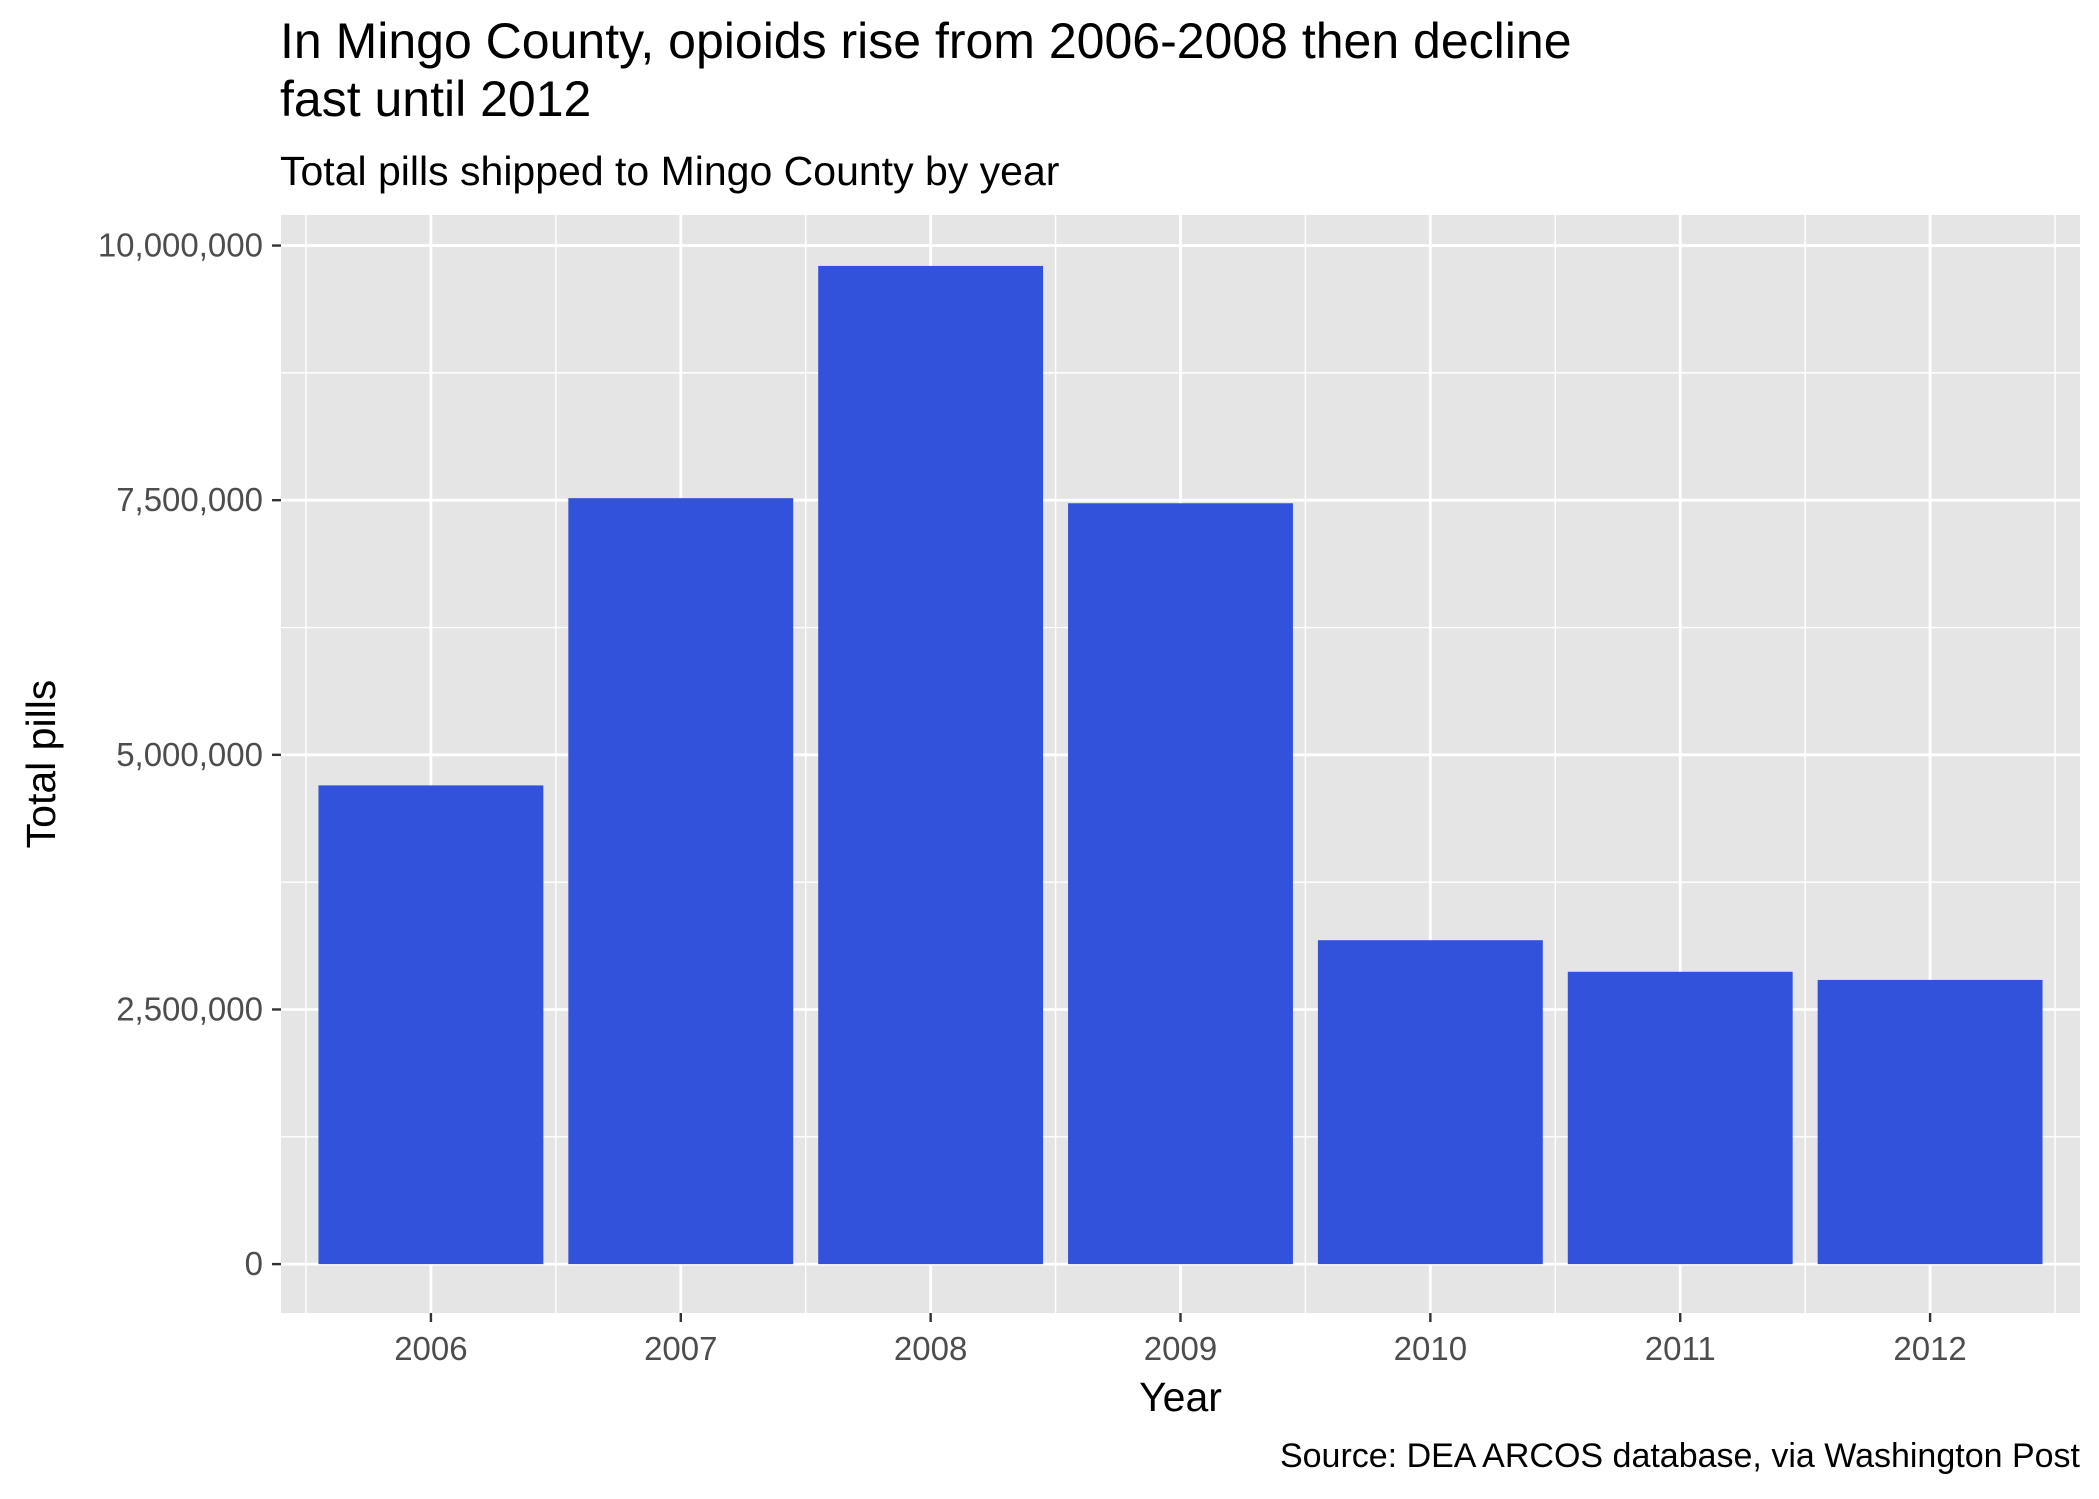 The image size is (2099, 1499). What do you see at coordinates (930, 1348) in the screenshot?
I see `x-tick-label: 2008` at bounding box center [930, 1348].